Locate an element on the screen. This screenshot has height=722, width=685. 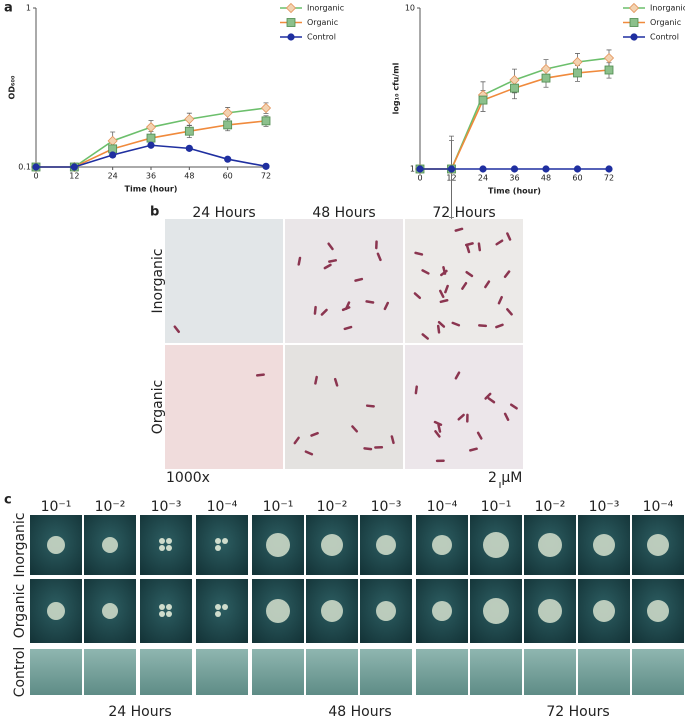
time-label: 48 Hours is located at coordinates (359, 712).